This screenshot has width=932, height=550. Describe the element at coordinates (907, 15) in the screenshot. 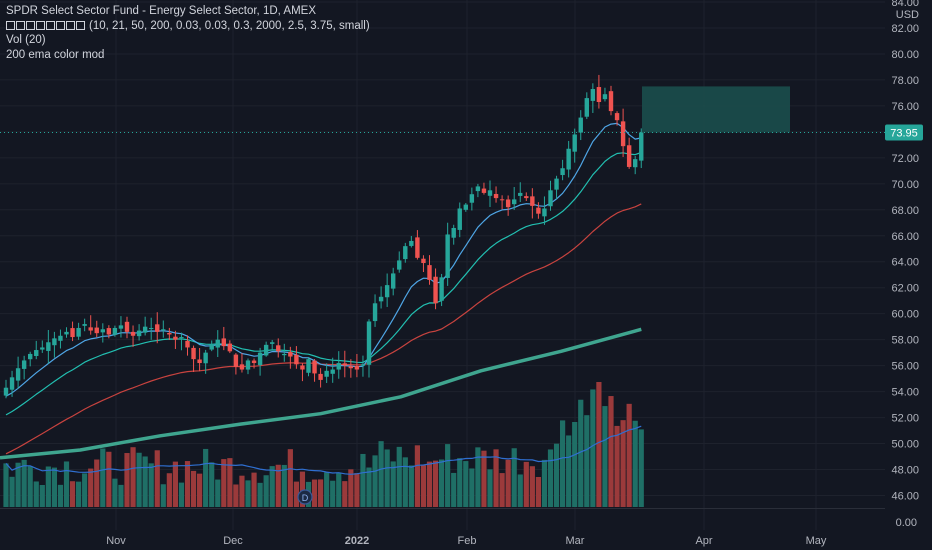

I see `currency-label: USD` at that location.